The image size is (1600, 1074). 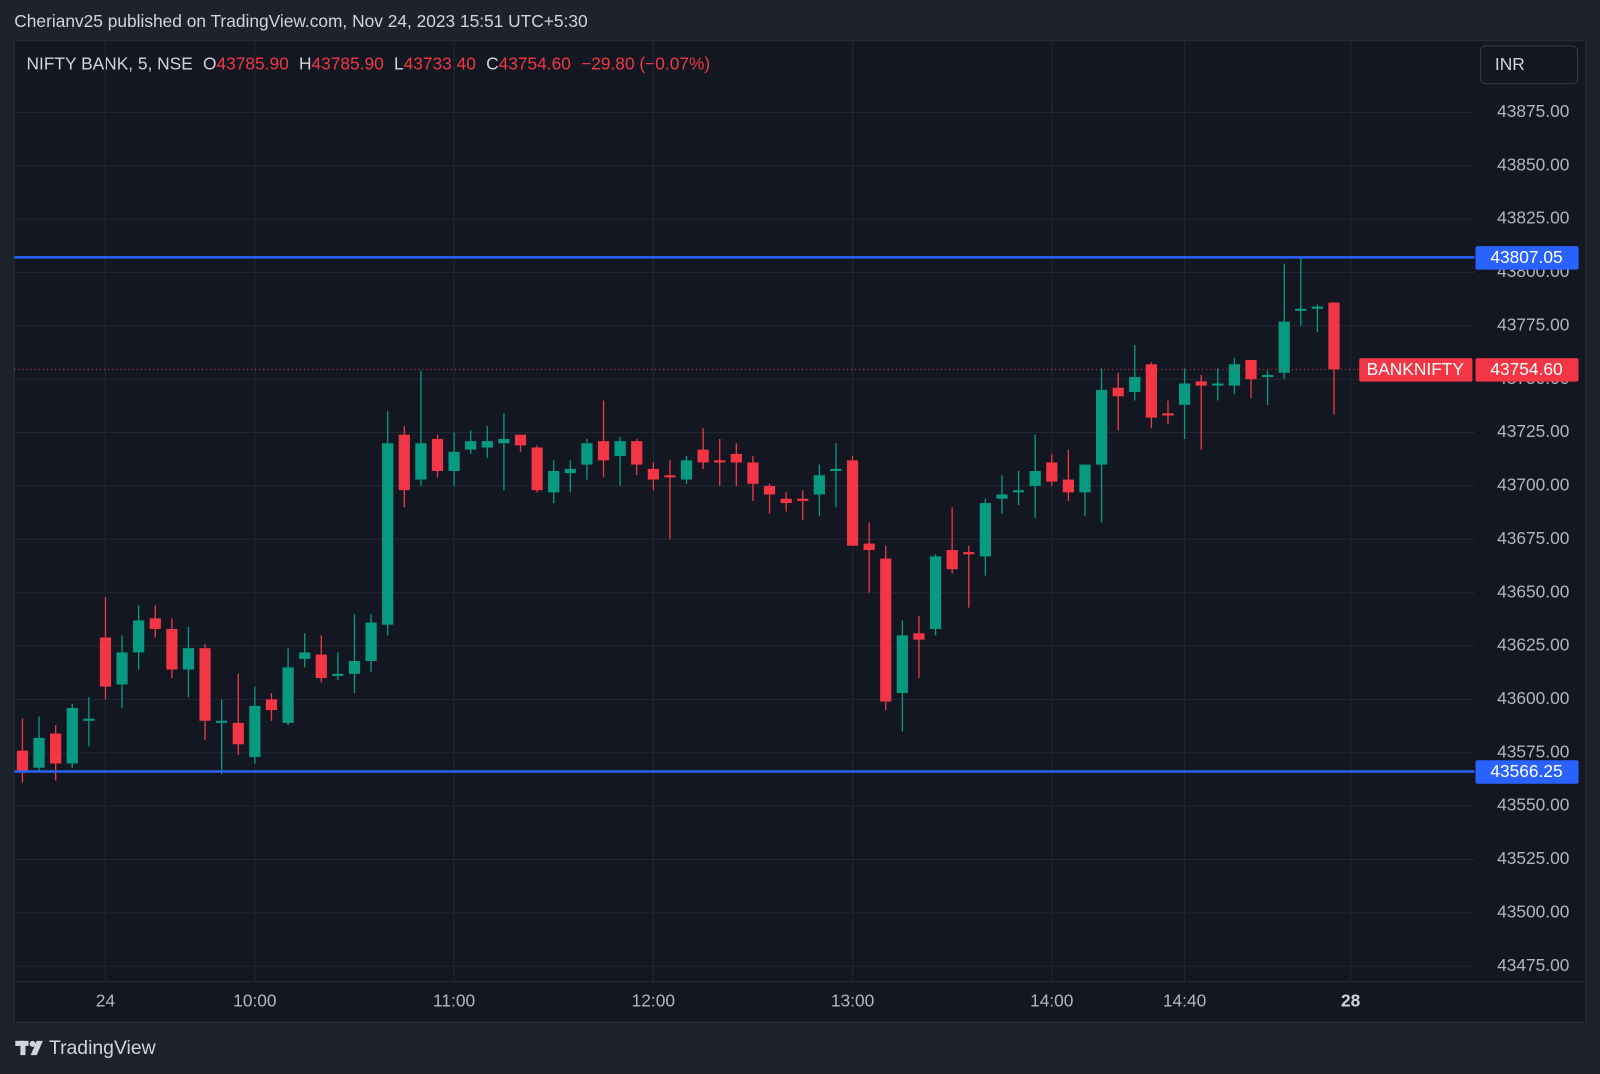 What do you see at coordinates (1533, 164) in the screenshot?
I see `y-tick-label: 43850.00` at bounding box center [1533, 164].